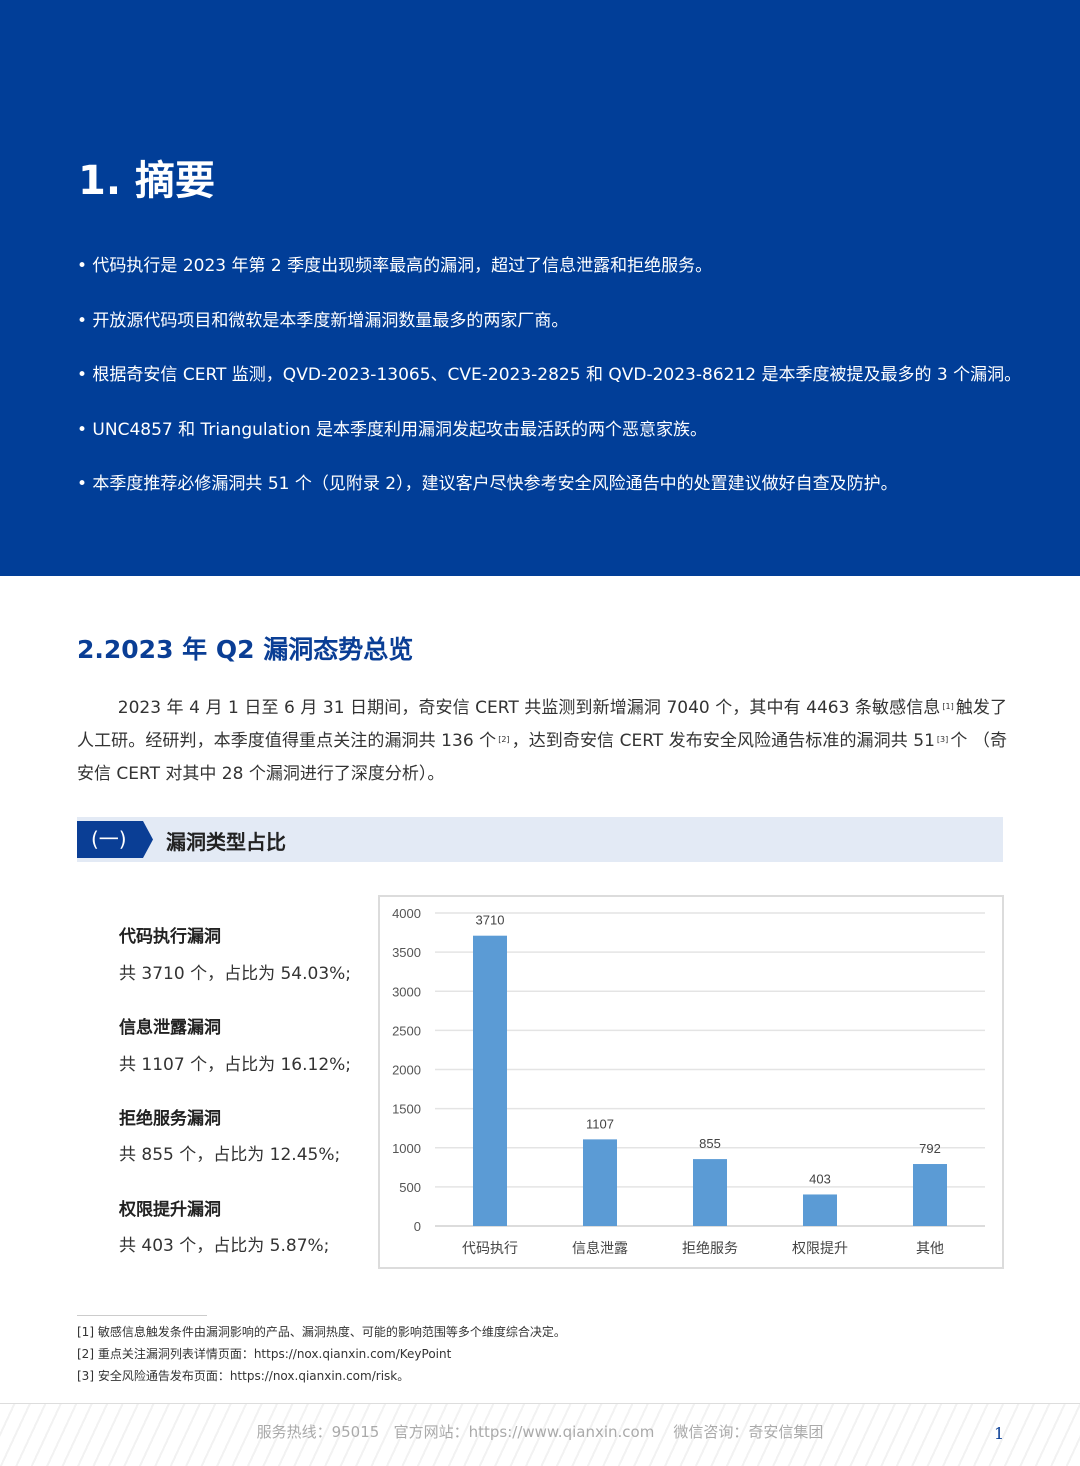  What do you see at coordinates (710, 1143) in the screenshot?
I see `data-label: 855` at bounding box center [710, 1143].